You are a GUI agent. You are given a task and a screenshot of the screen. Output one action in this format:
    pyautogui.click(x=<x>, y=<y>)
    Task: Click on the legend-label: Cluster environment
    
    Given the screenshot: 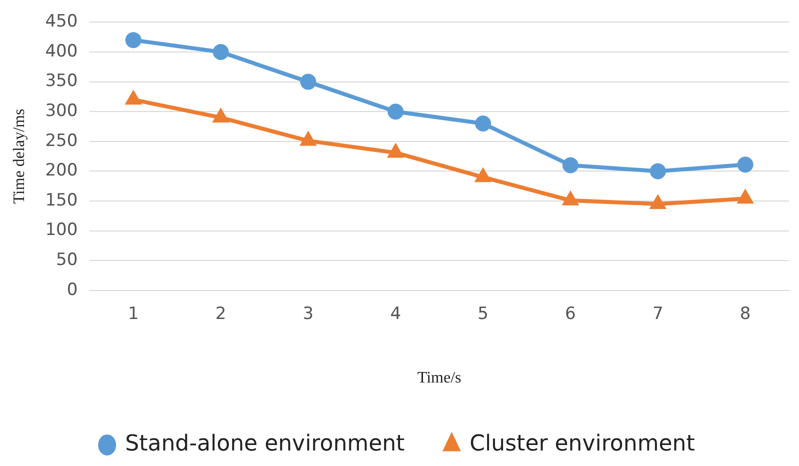 What is the action you would take?
    pyautogui.click(x=583, y=444)
    